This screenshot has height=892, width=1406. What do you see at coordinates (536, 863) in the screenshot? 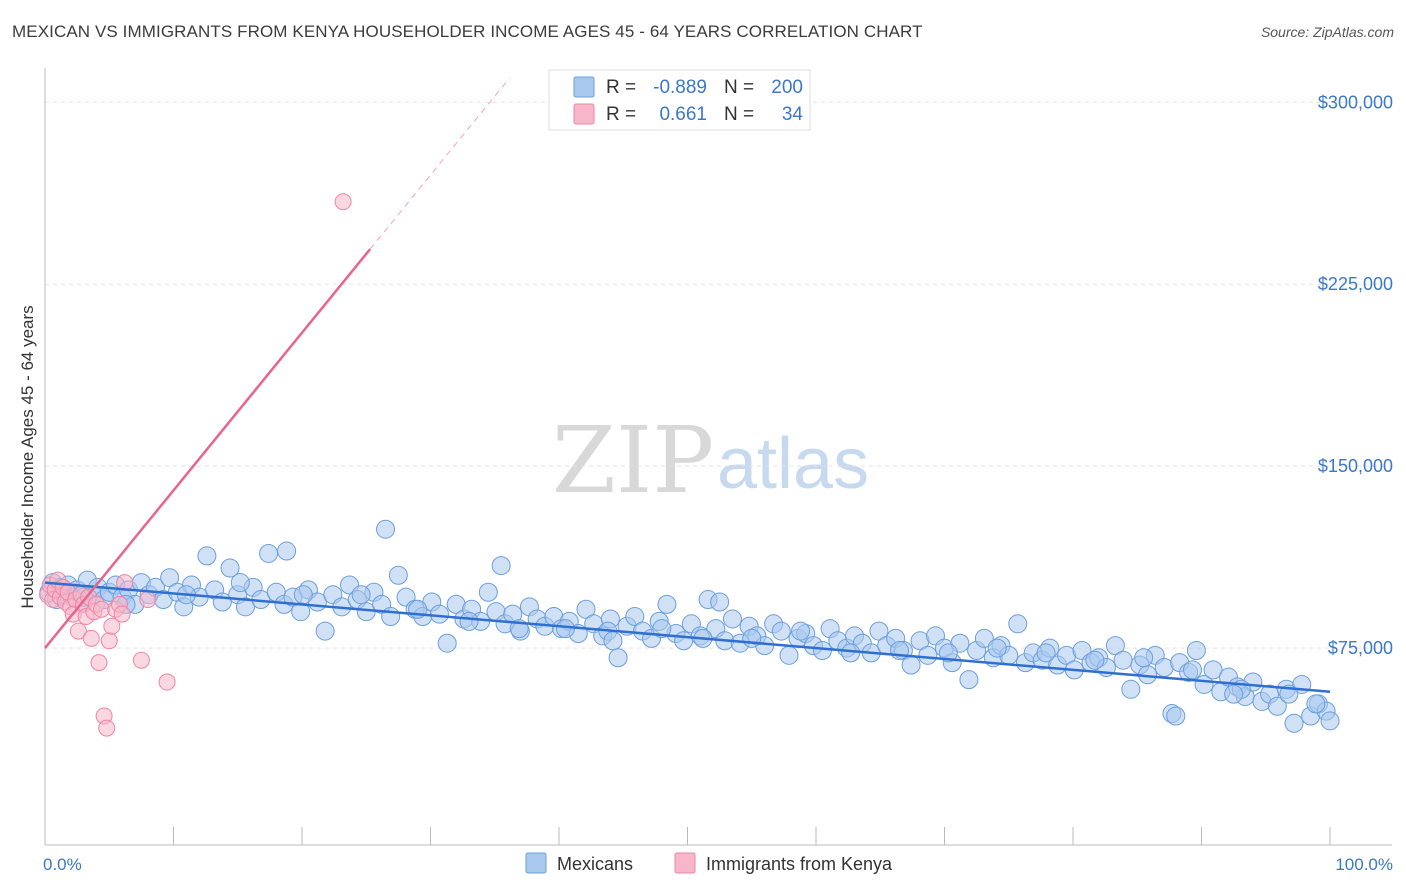
I see `legend-bottom-swatch-mexicans` at bounding box center [536, 863].